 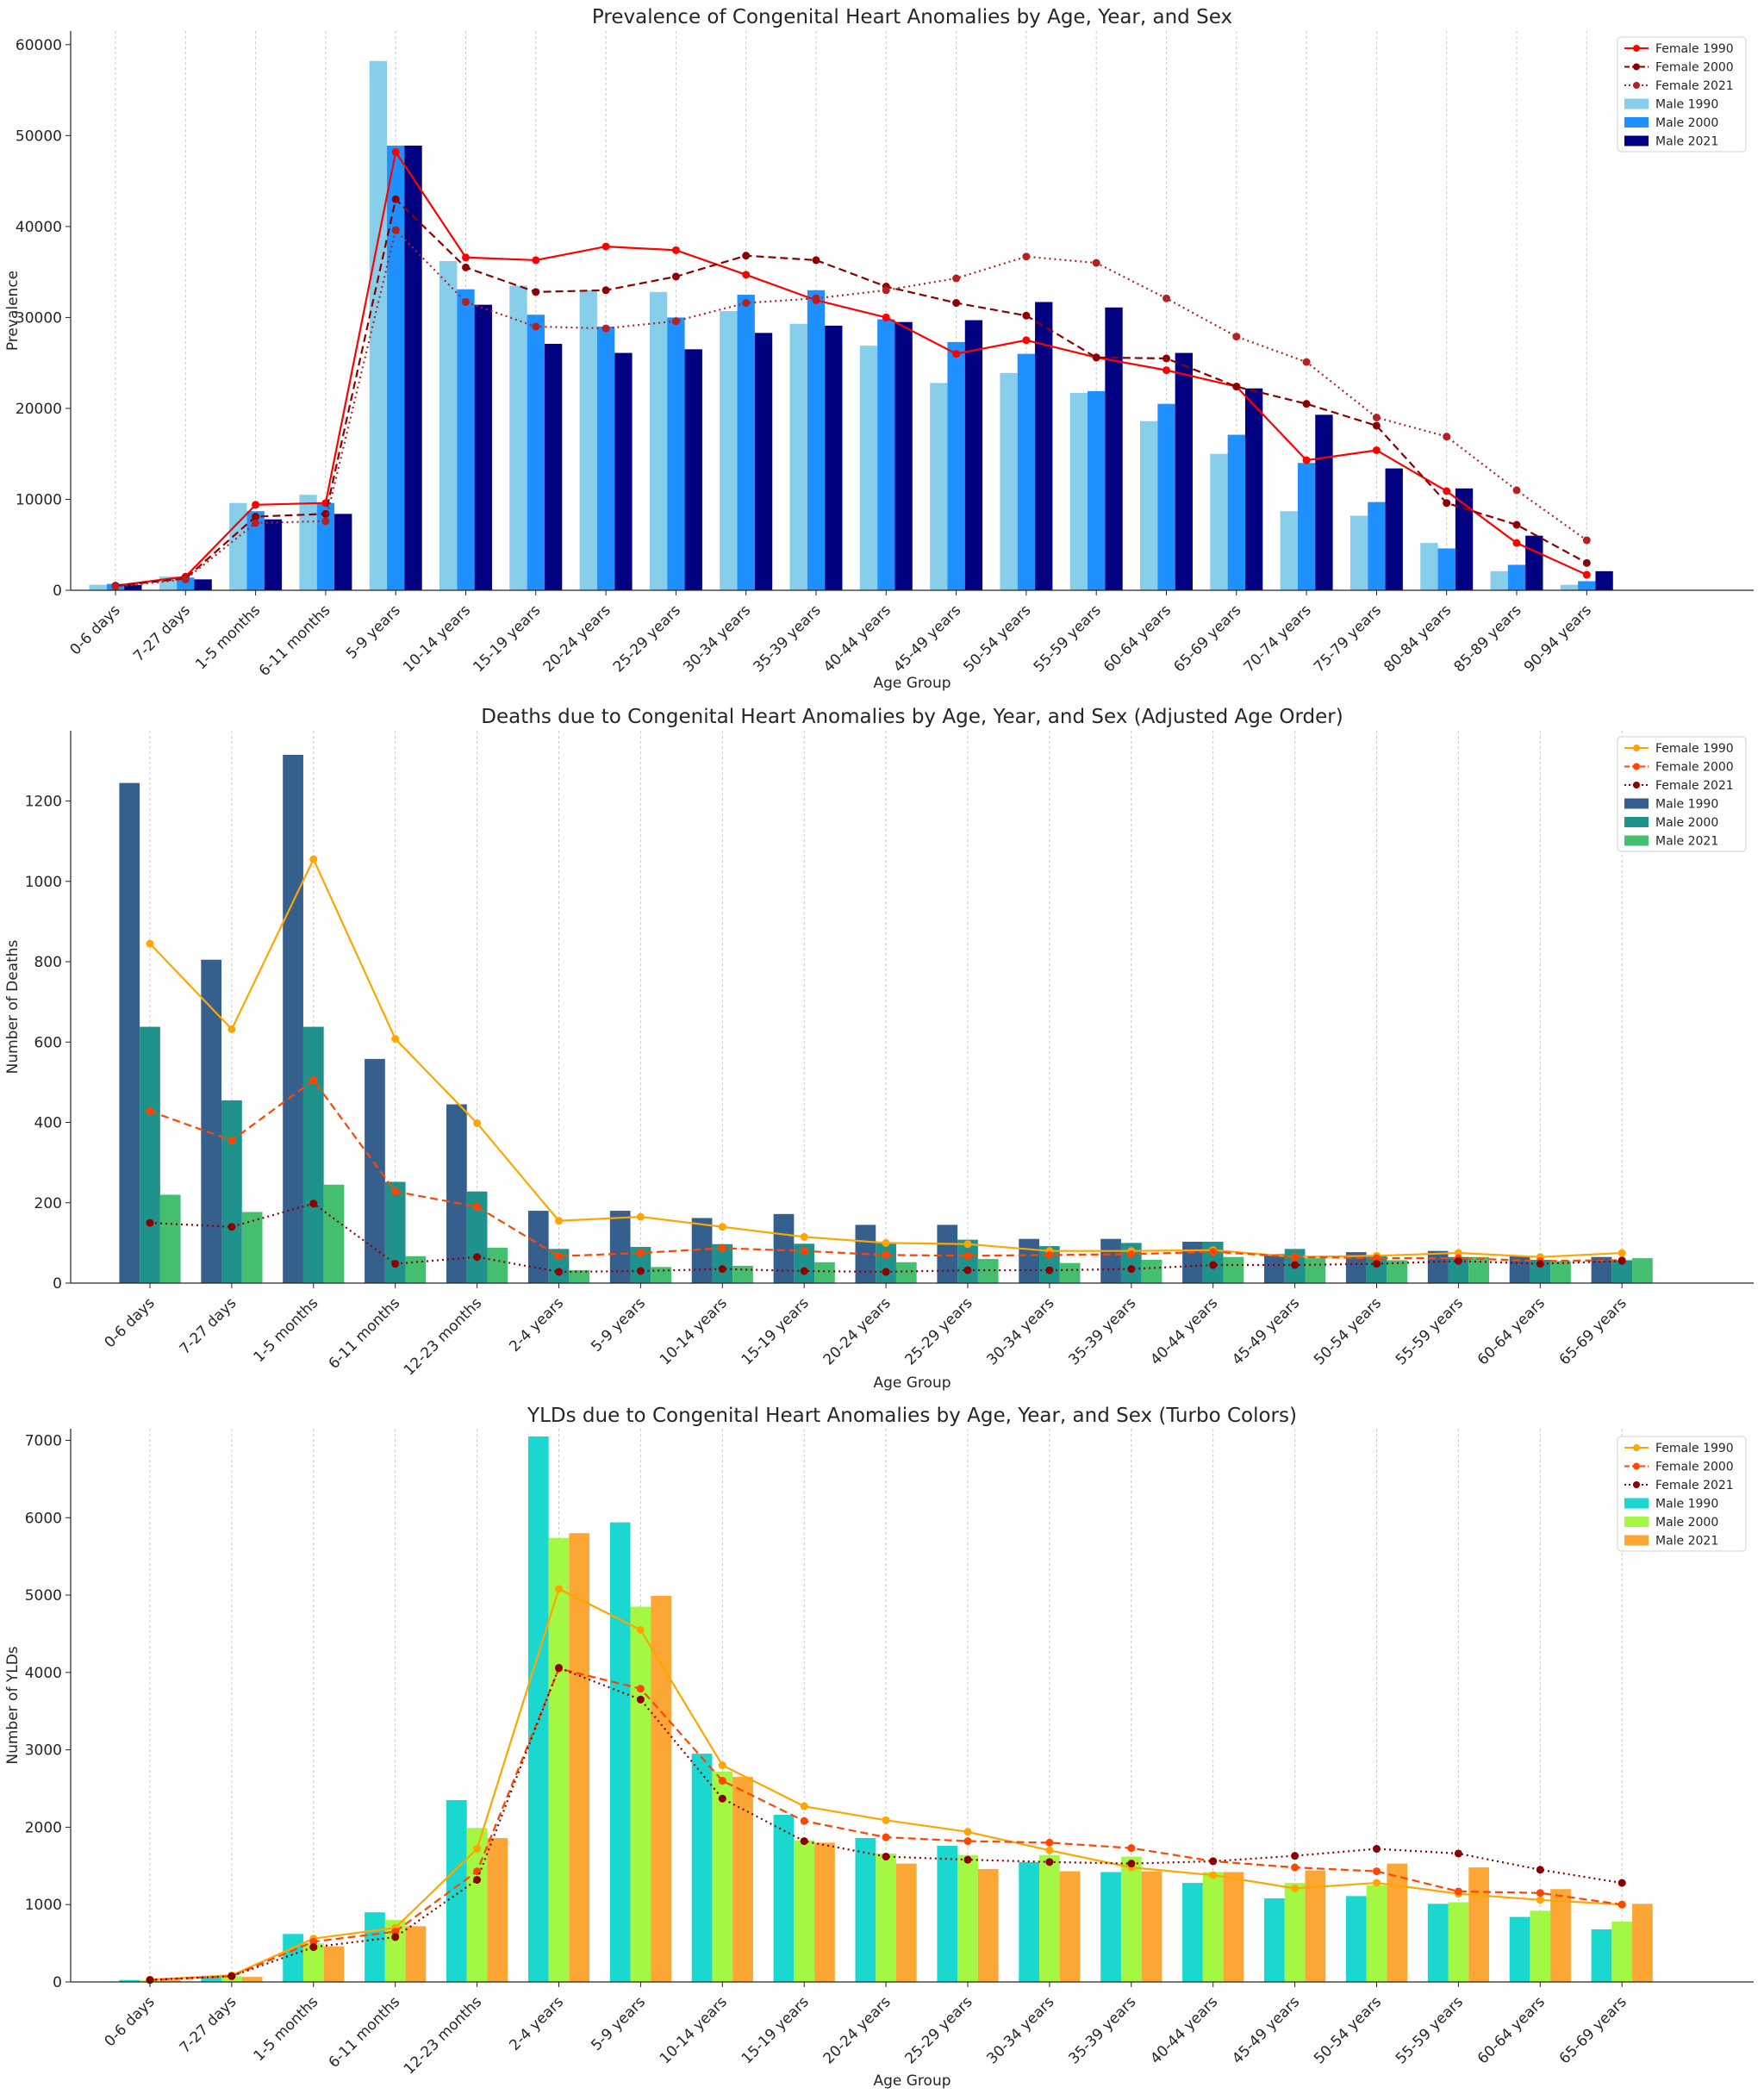 What do you see at coordinates (1682, 794) in the screenshot?
I see `legend-frame` at bounding box center [1682, 794].